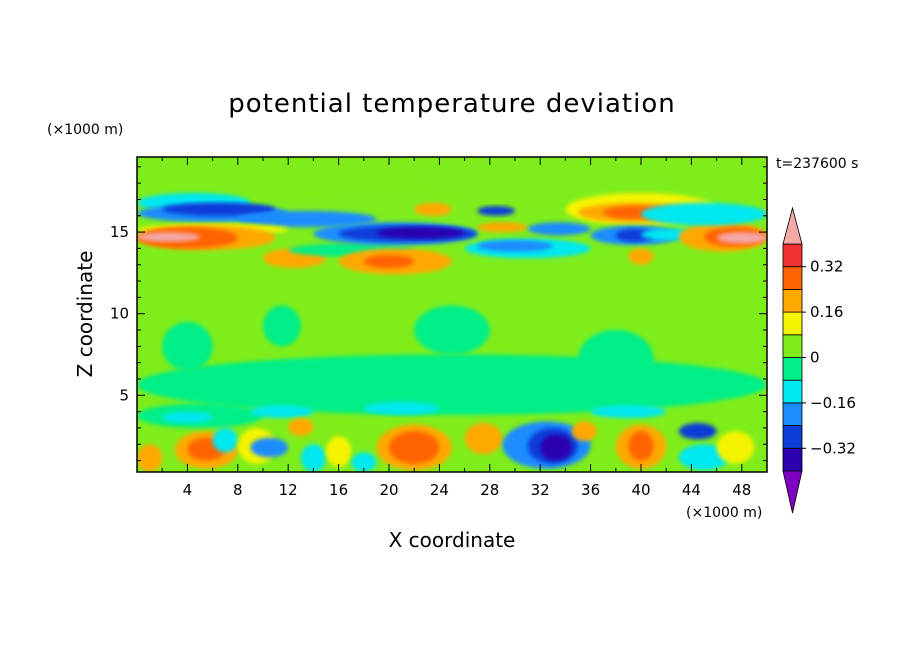 The image size is (904, 654). Describe the element at coordinates (741, 490) in the screenshot. I see `x-tick-label: 48` at that location.